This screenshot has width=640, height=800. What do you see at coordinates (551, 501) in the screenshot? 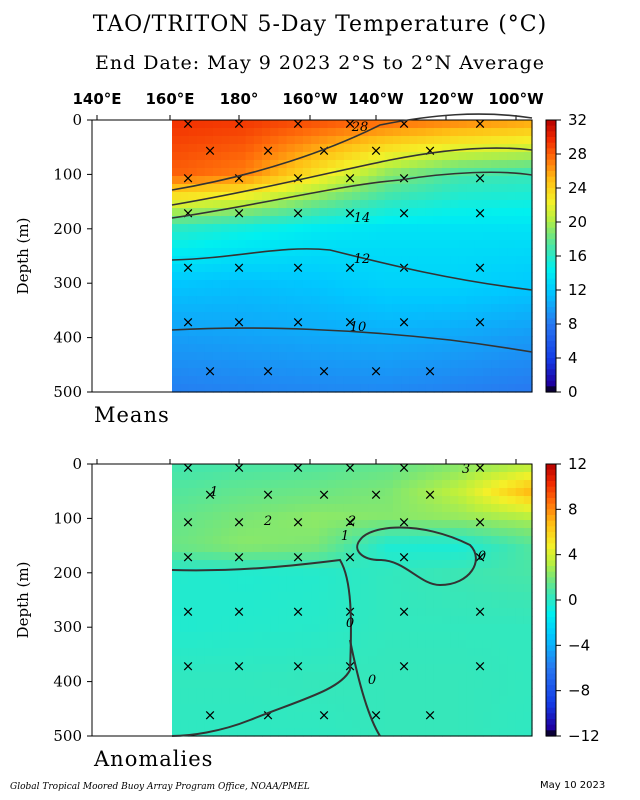
I see `anomalies-colorbar-swatch` at bounding box center [551, 501].